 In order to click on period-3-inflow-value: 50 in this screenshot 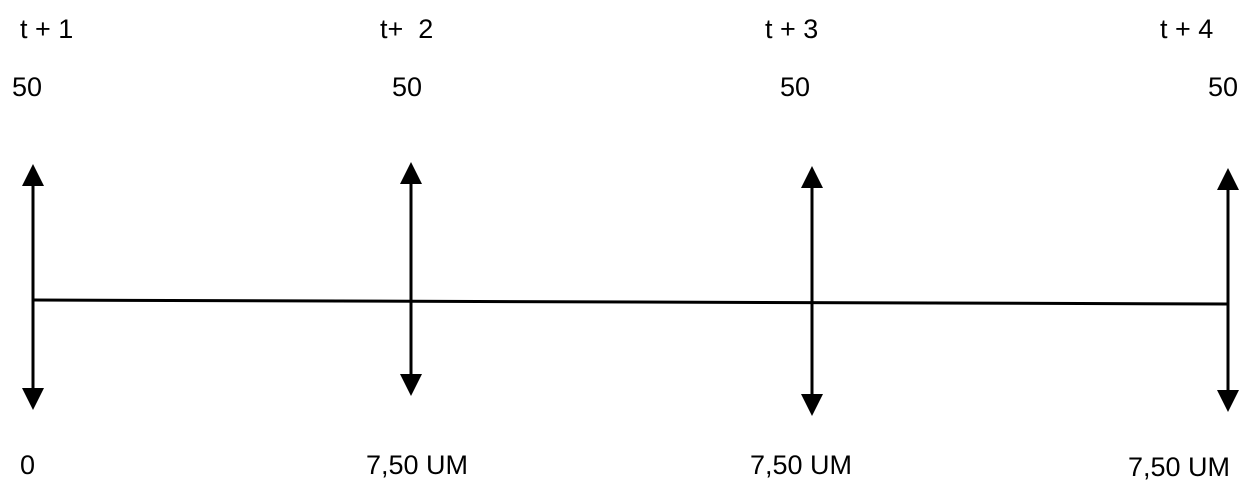, I will do `click(795, 87)`.